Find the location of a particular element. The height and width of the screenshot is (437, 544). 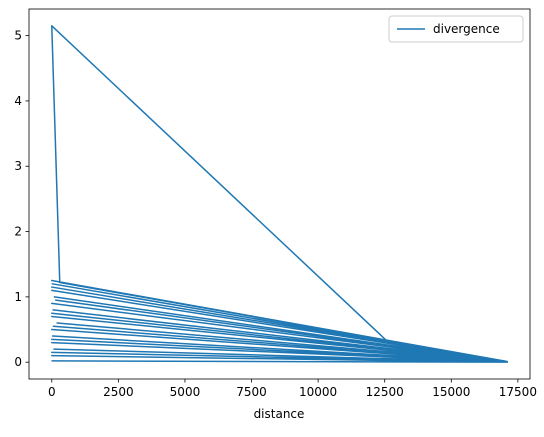

legend-box is located at coordinates (456, 29).